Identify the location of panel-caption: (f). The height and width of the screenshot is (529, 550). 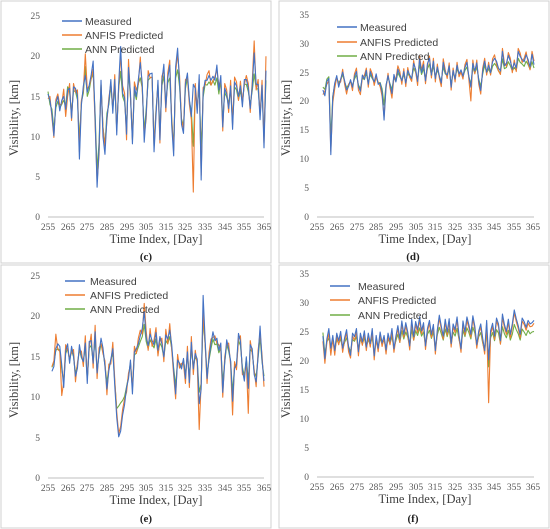
(413, 519).